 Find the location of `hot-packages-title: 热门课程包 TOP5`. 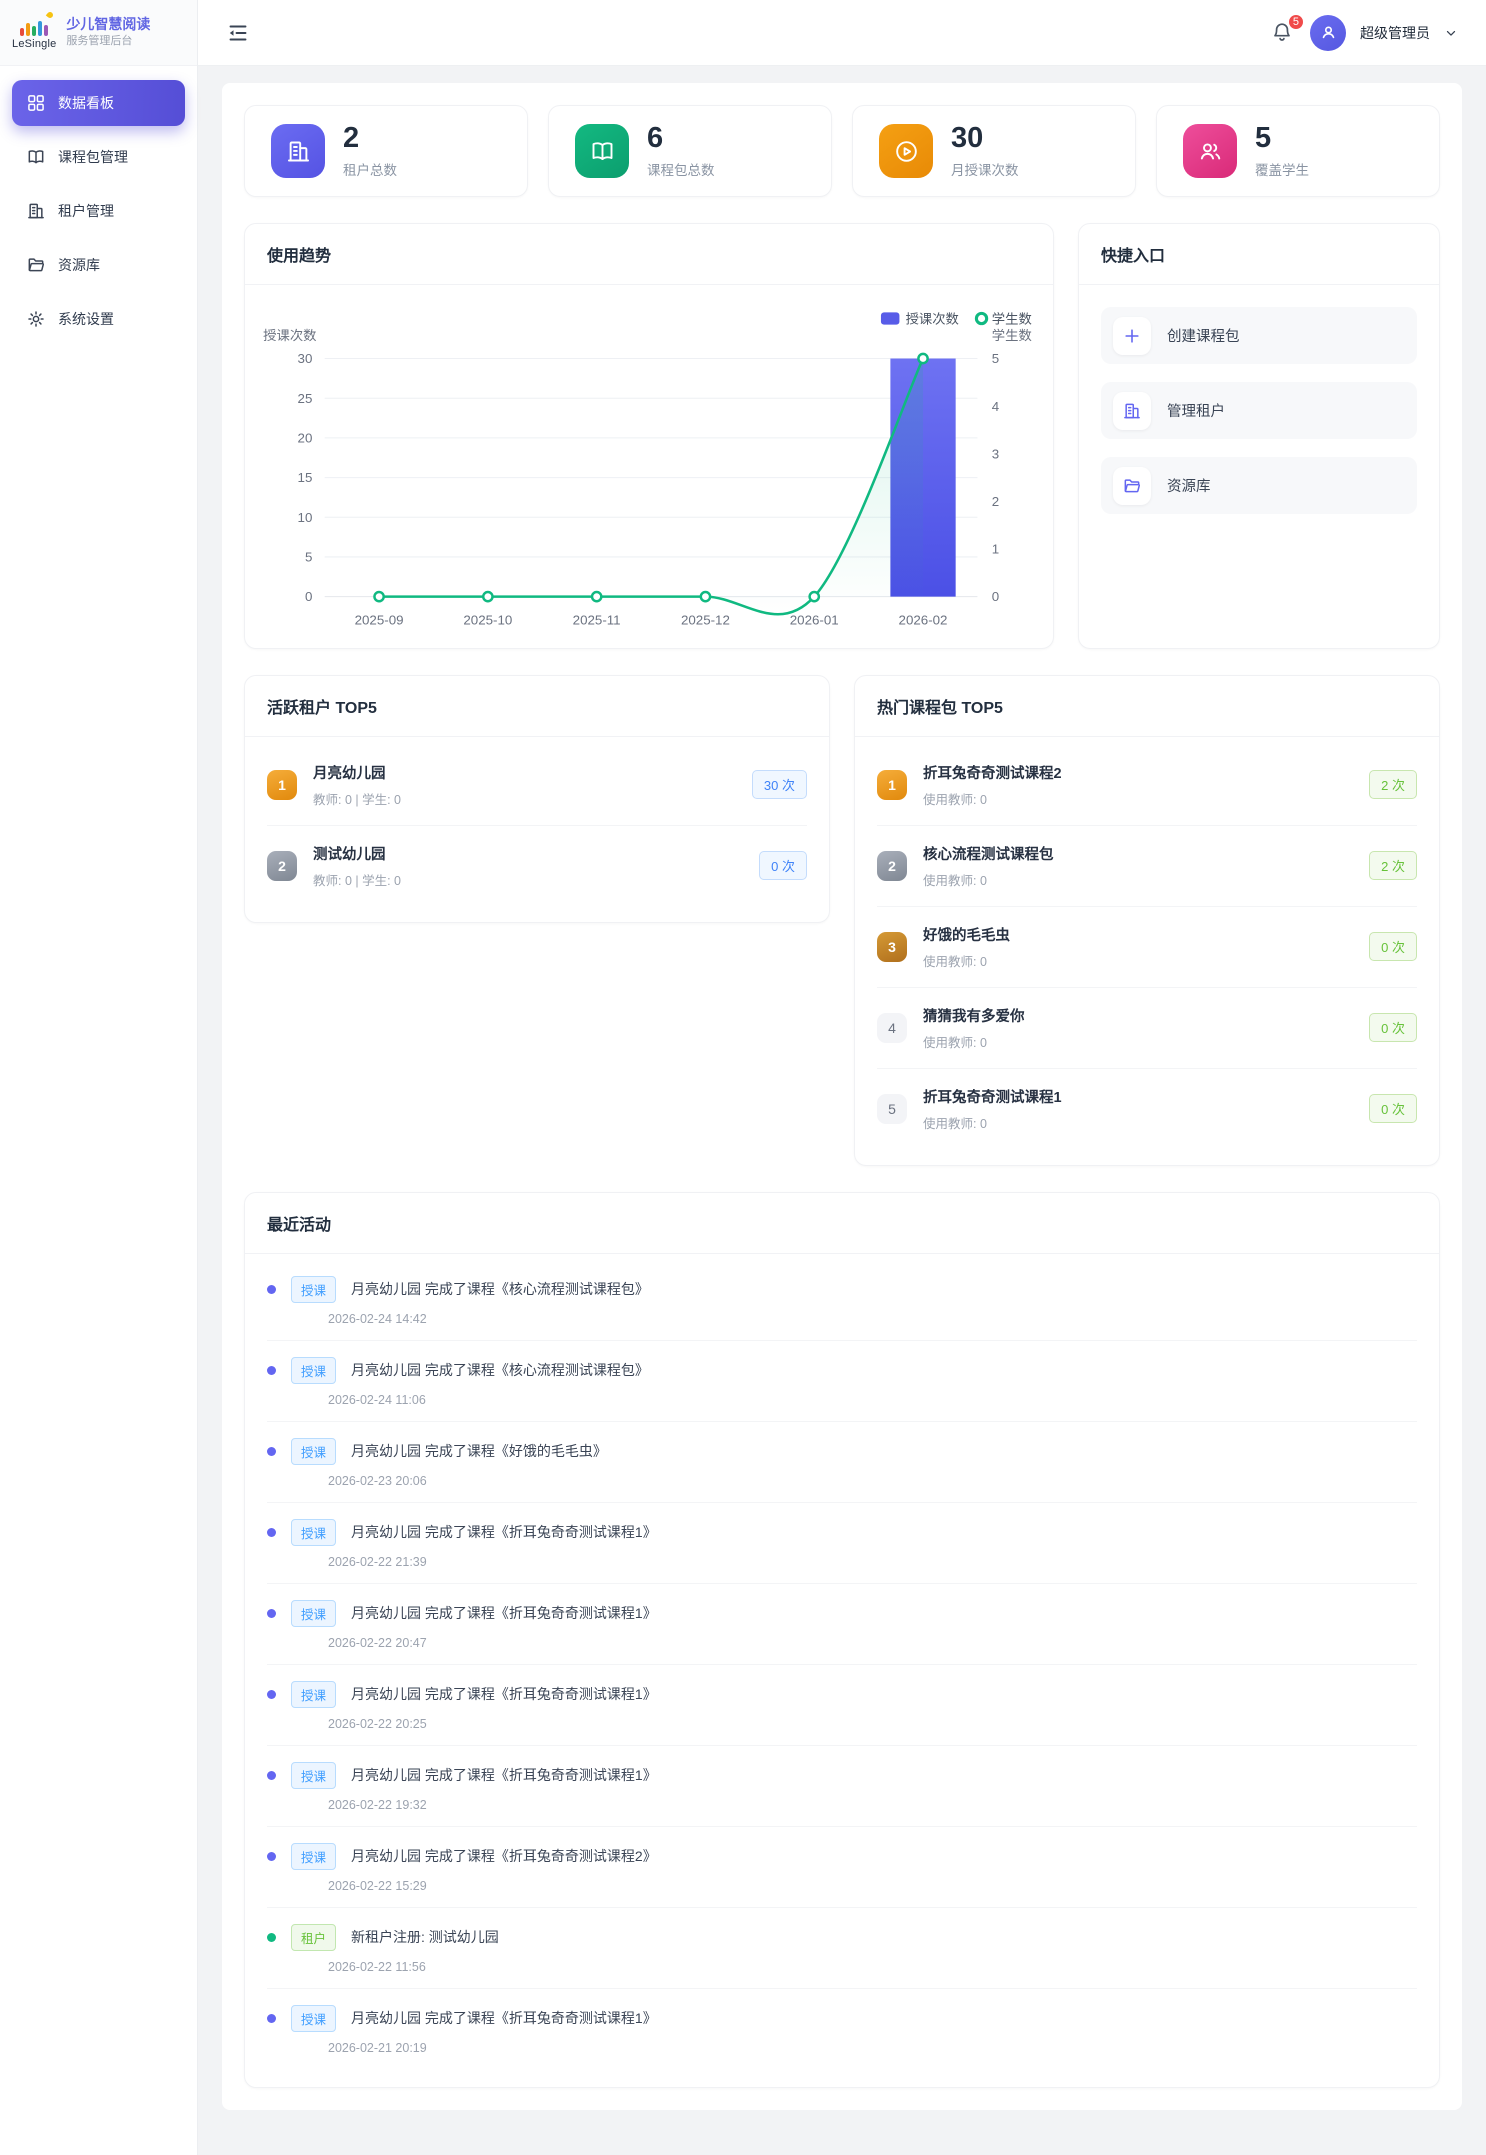

hot-packages-title: 热门课程包 TOP5 is located at coordinates (1147, 706).